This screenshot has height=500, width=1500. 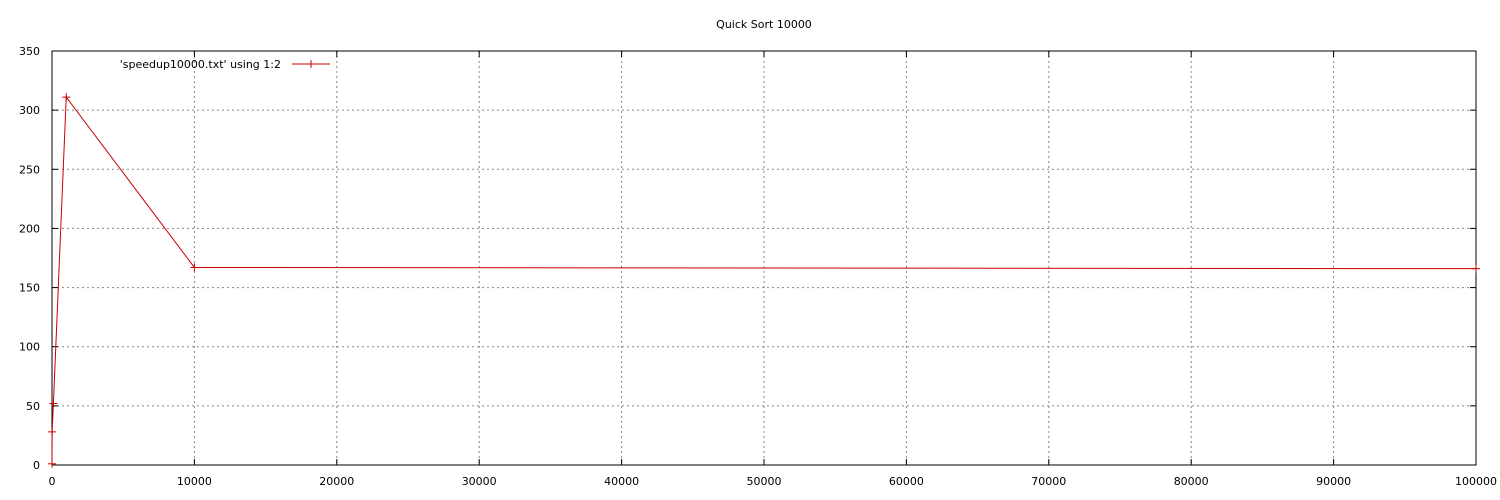 What do you see at coordinates (479, 481) in the screenshot?
I see `x-tick-label: 30000` at bounding box center [479, 481].